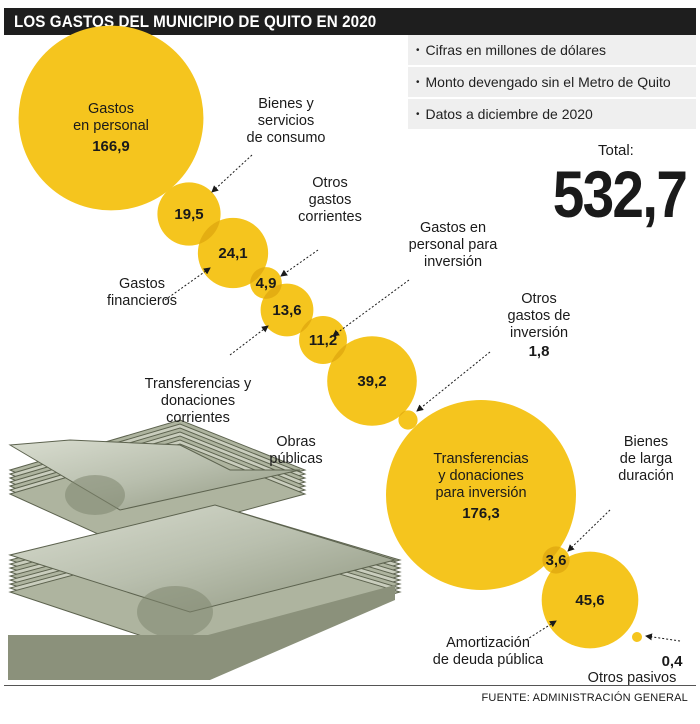 This screenshot has height=724, width=700. Describe the element at coordinates (632, 678) in the screenshot. I see `category-label: Otros pasivos` at that location.